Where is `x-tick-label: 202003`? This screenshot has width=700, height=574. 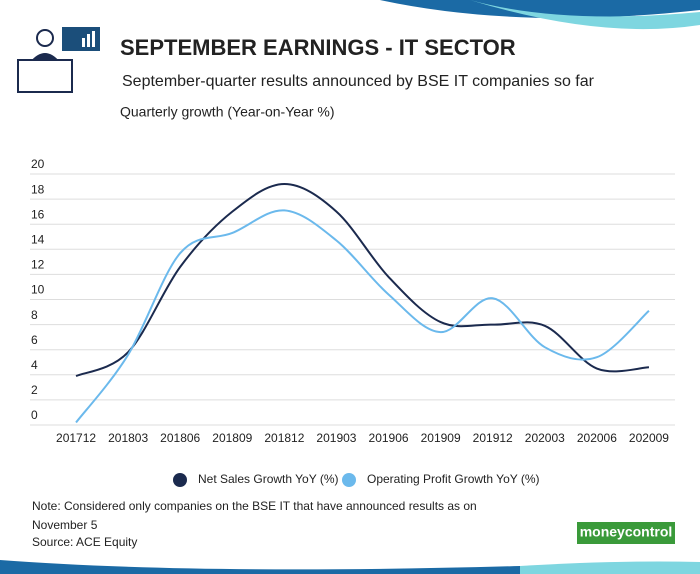 x-tick-label: 202003 is located at coordinates (545, 438).